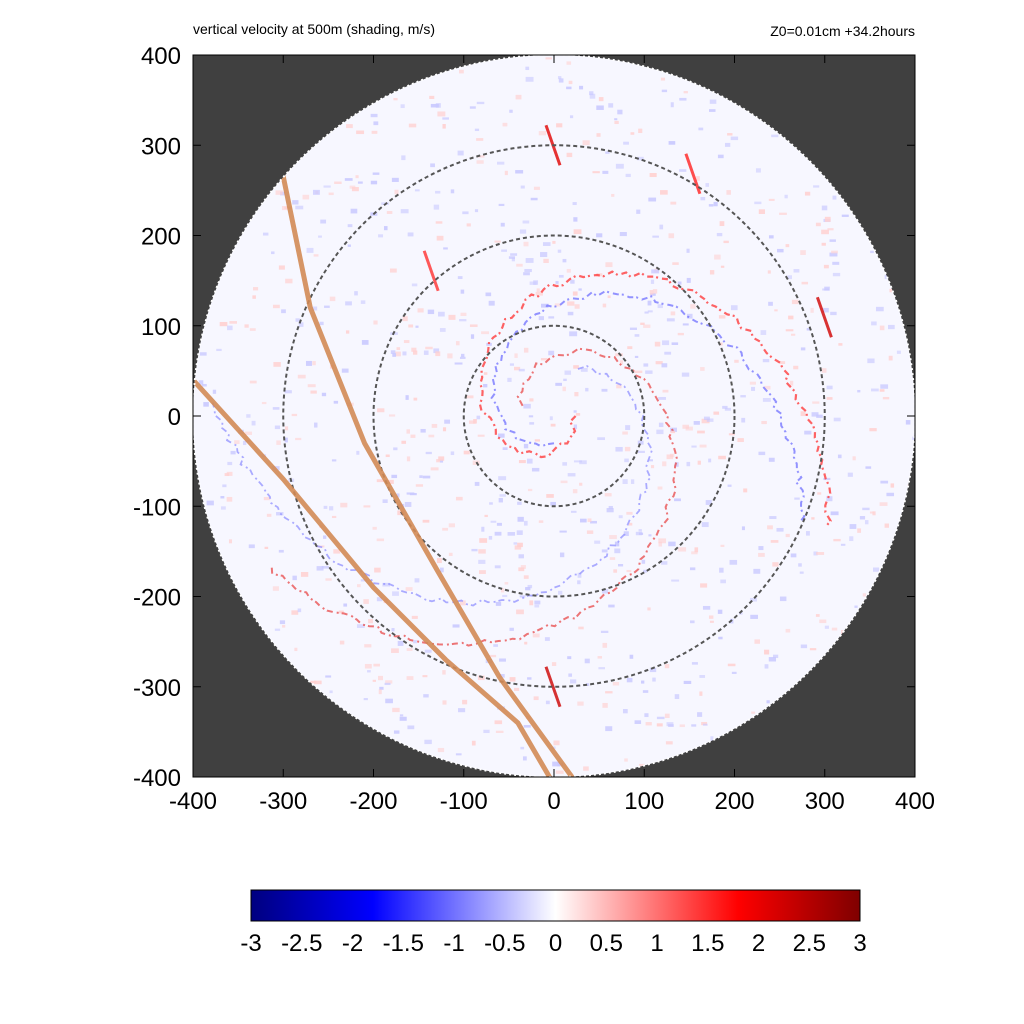 Image resolution: width=1024 pixels, height=1024 pixels. What do you see at coordinates (161, 146) in the screenshot?
I see `y-tick-label: 300` at bounding box center [161, 146].